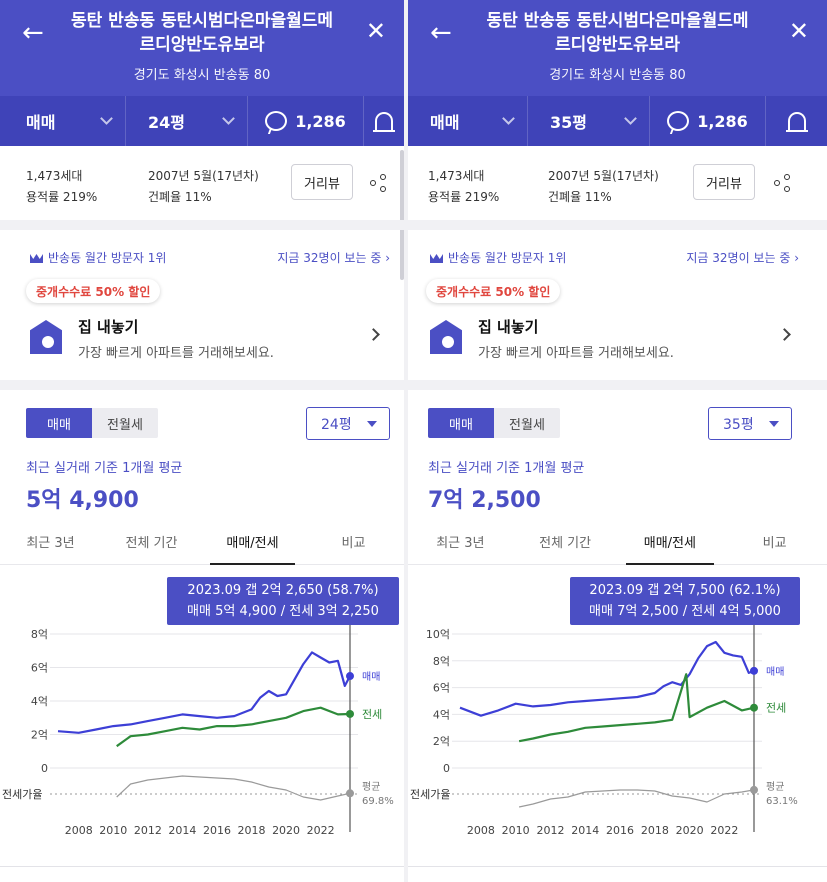 The image size is (827, 882). Describe the element at coordinates (617, 45) in the screenshot. I see `title-line-2: 르디앙반도유보라` at that location.